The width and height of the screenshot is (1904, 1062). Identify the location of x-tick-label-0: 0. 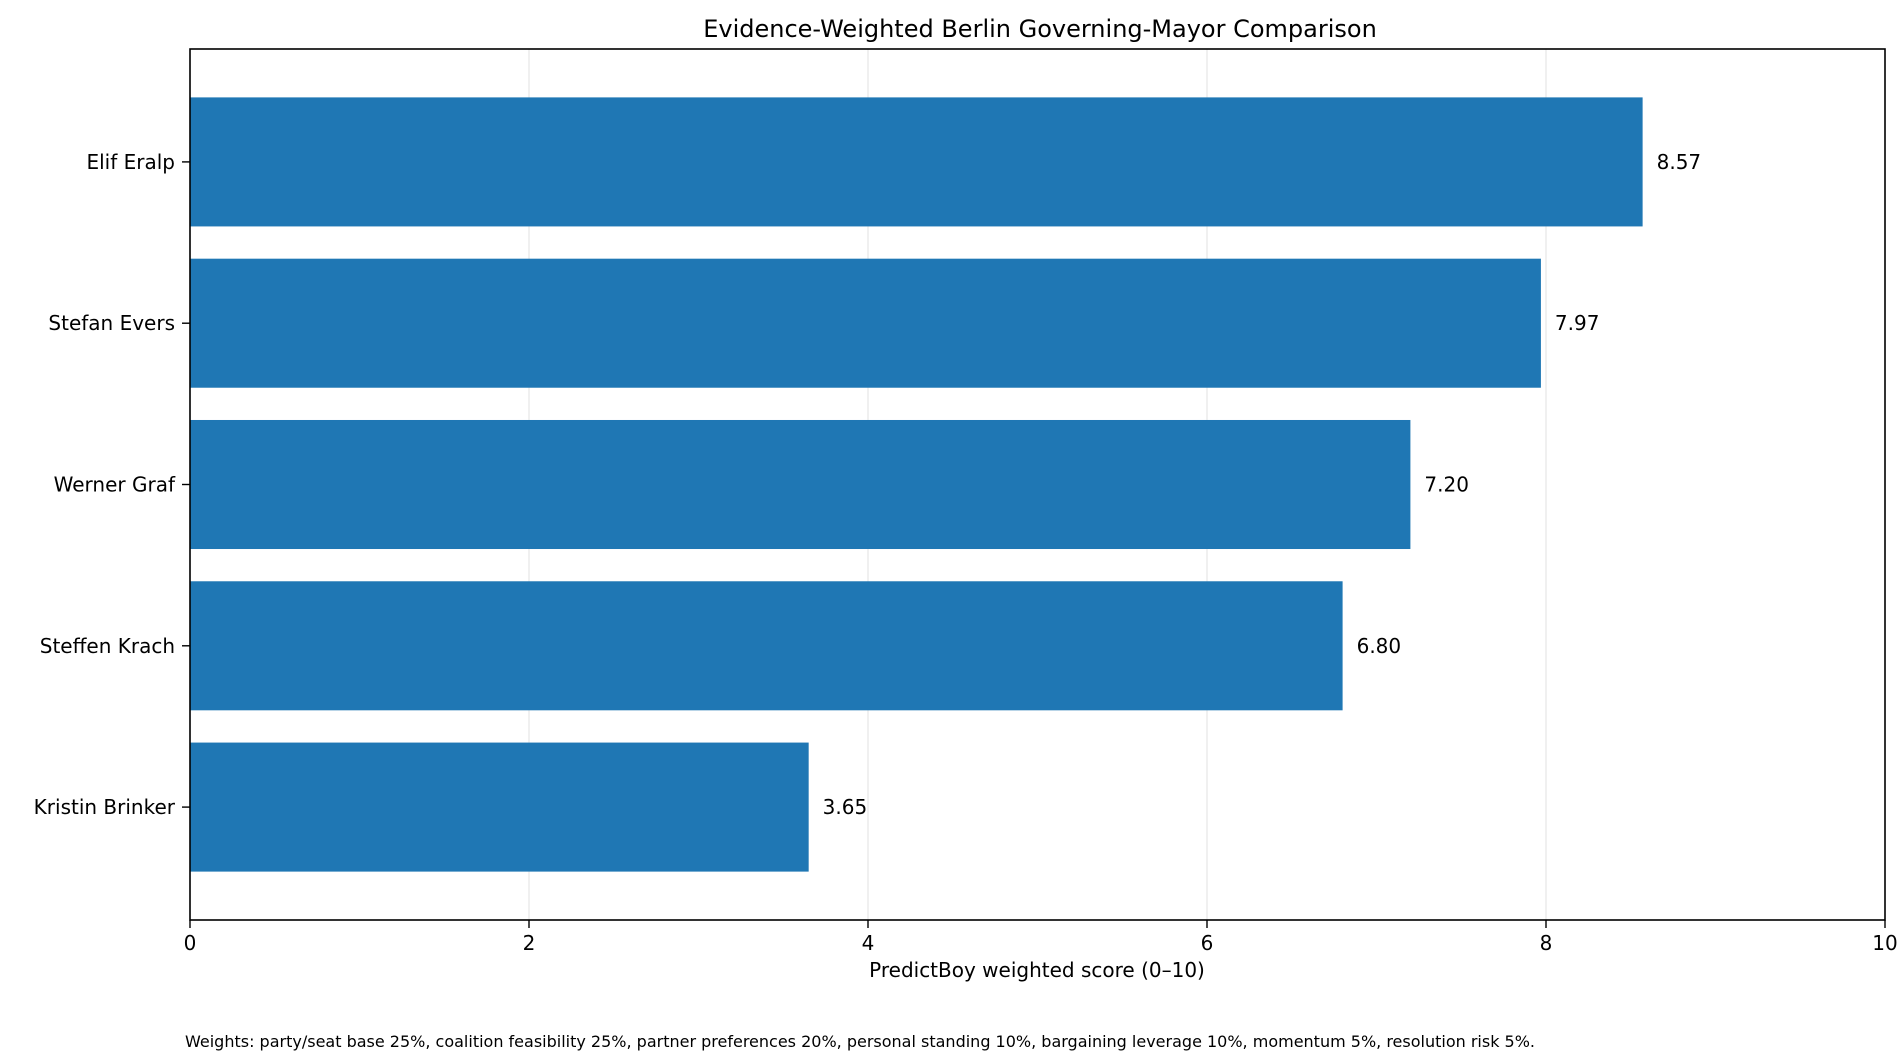
(190, 943).